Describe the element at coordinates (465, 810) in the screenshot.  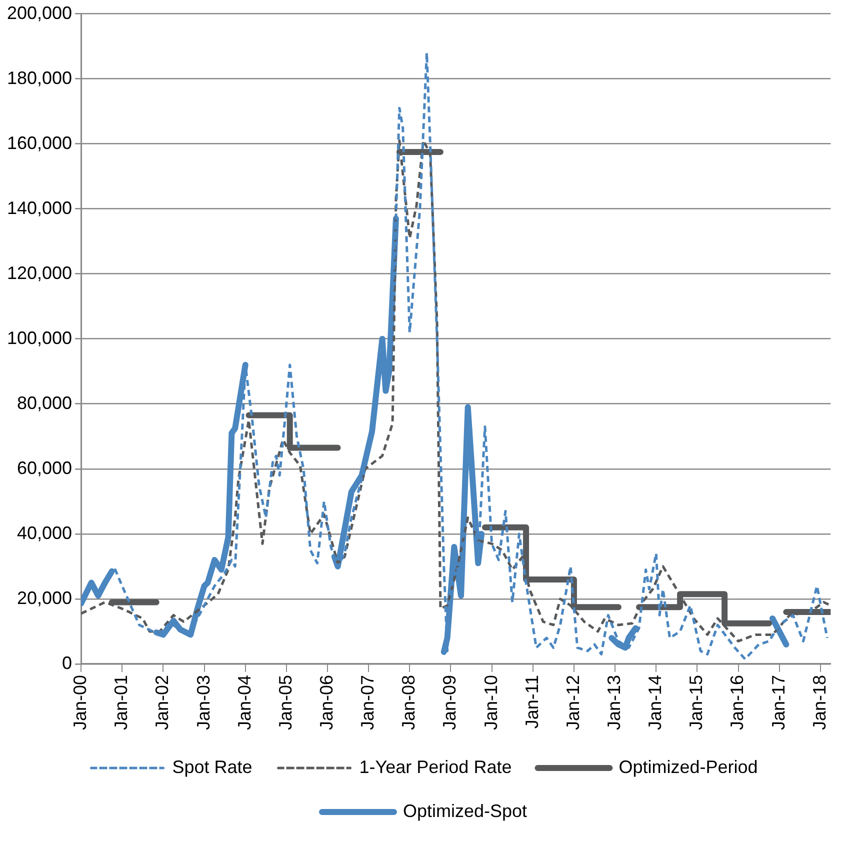
I see `legend-label: Optimized-Spot` at that location.